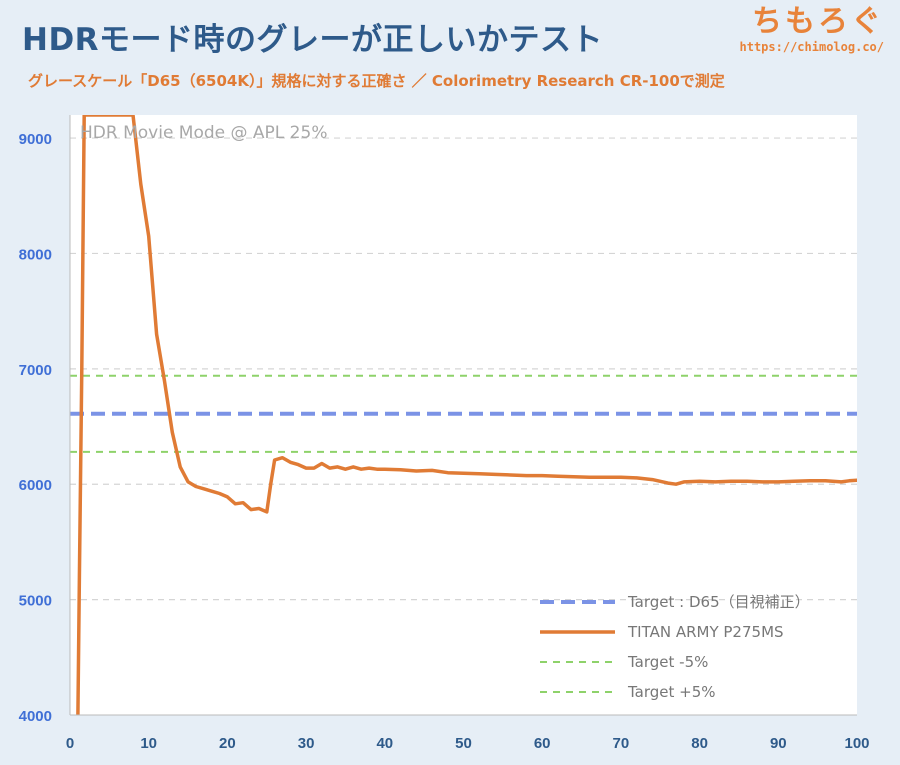 This screenshot has height=765, width=900. Describe the element at coordinates (35, 485) in the screenshot. I see `y-tick-label: 6000` at that location.